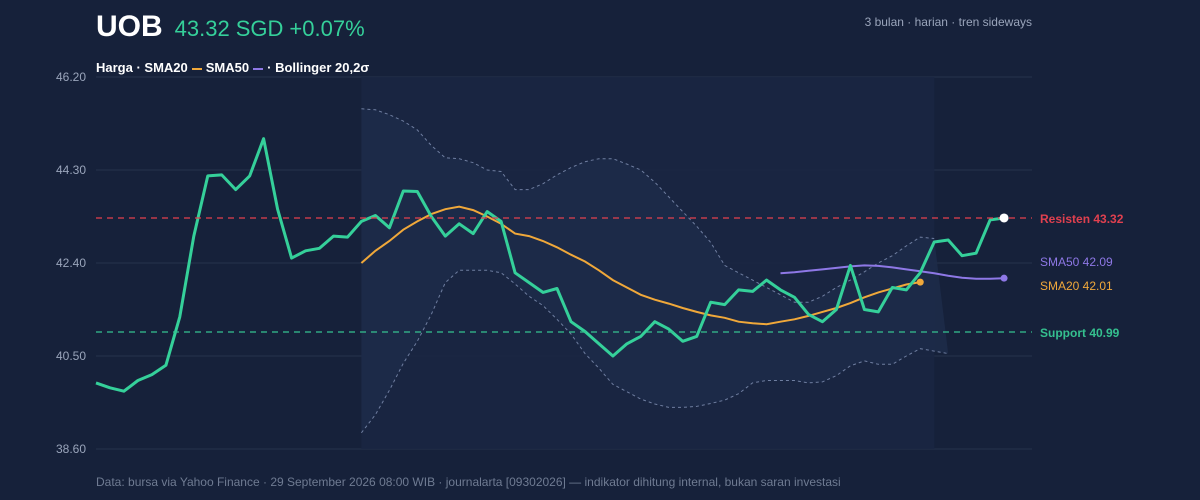 This screenshot has width=1200, height=500. Describe the element at coordinates (259, 28) in the screenshot. I see `price-currency: SGD` at that location.